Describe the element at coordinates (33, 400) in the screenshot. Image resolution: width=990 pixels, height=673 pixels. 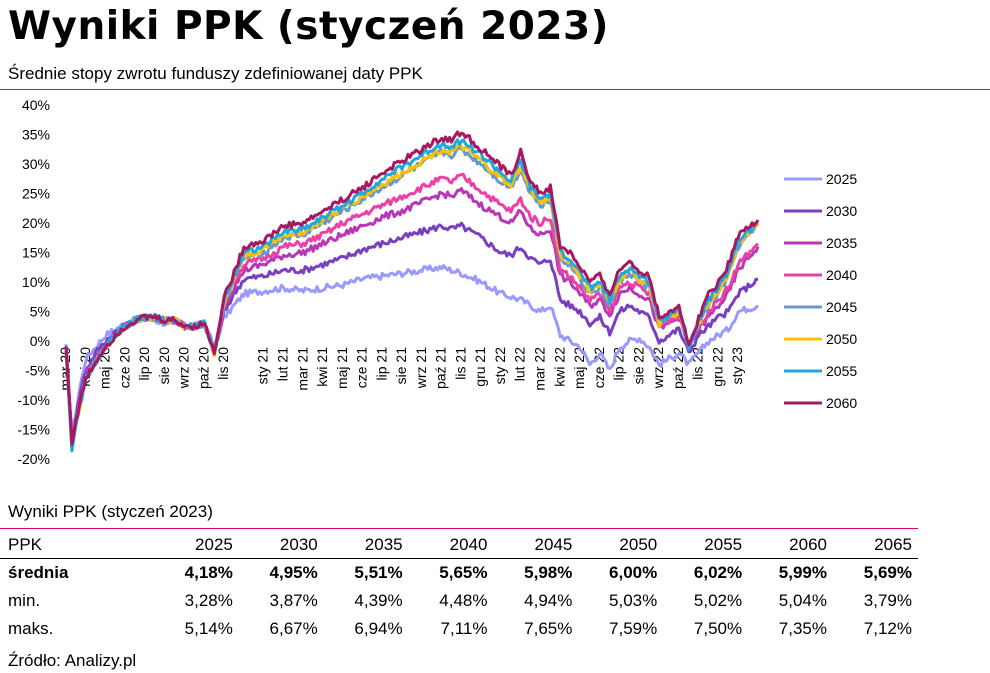
I see `y-tick-label: -10%` at that location.